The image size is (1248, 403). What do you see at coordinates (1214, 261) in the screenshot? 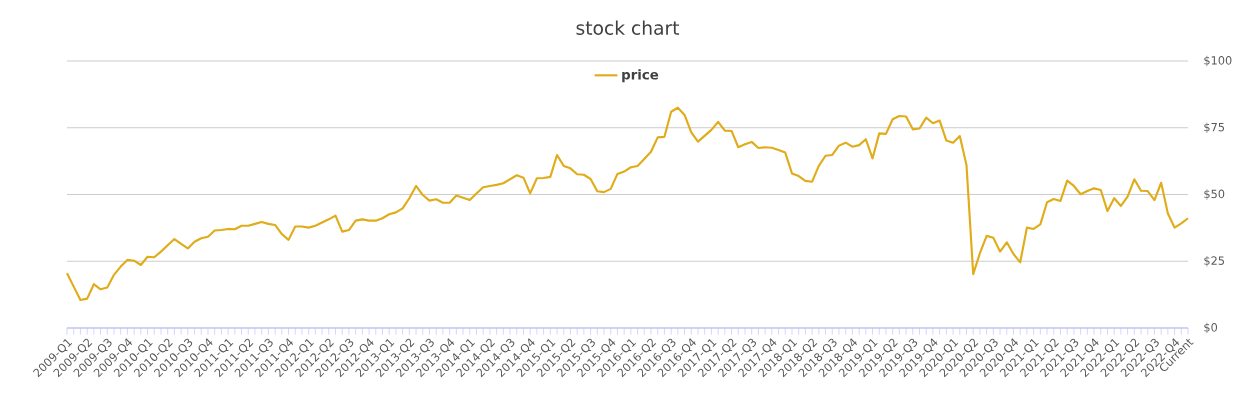
I see `y-tick-label: $25` at bounding box center [1214, 261].